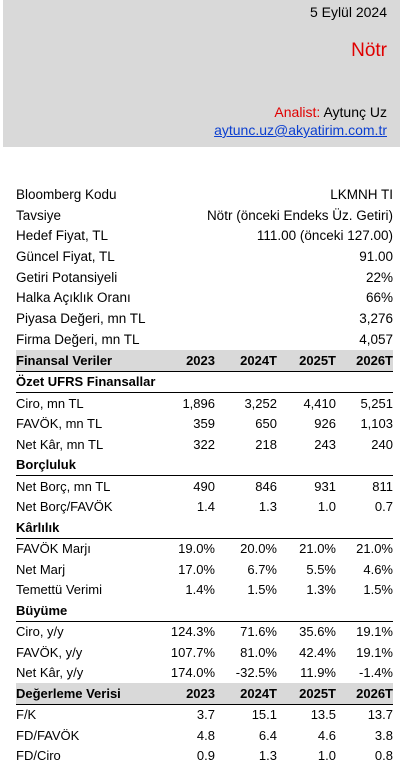 Image resolution: width=418 pixels, height=771 pixels. I want to click on row-label: Ciro, mn TL, so click(50, 403).